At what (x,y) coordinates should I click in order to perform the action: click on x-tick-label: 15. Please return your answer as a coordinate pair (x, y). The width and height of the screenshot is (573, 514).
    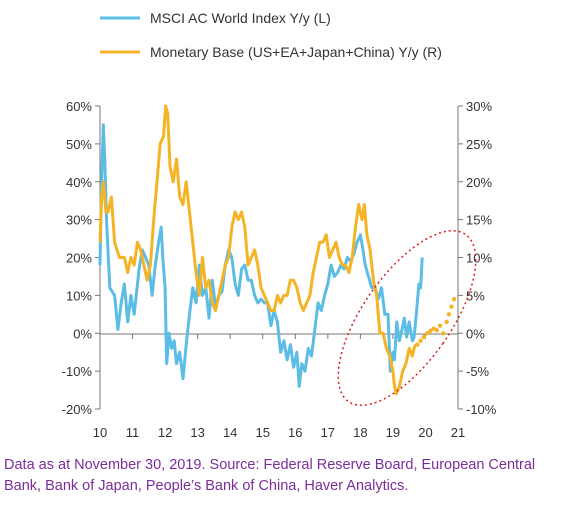
    Looking at the image, I should click on (262, 432).